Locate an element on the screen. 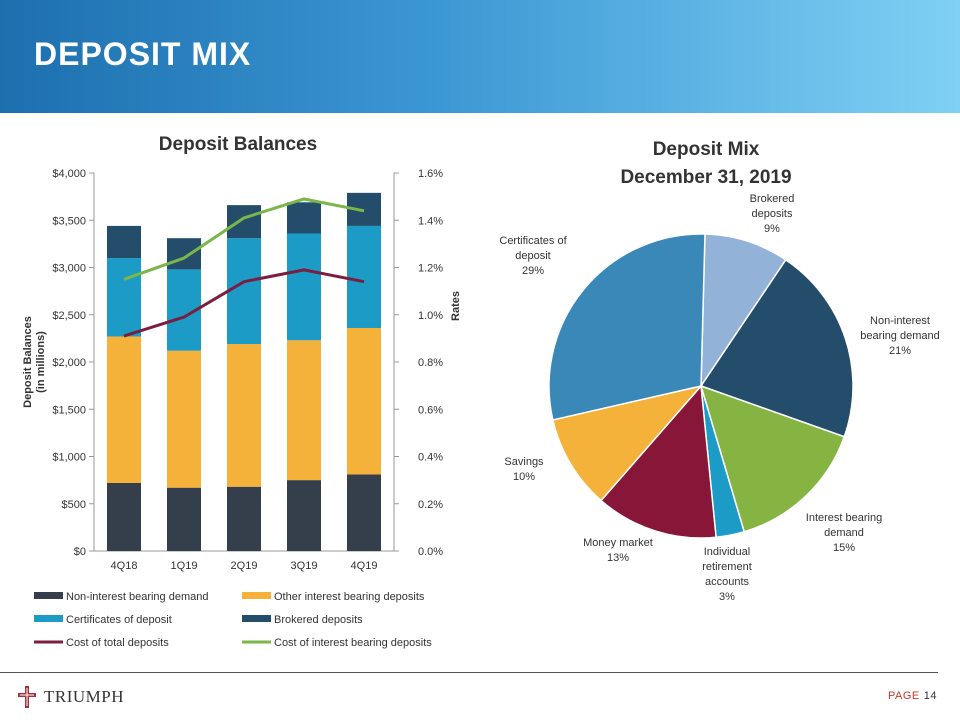  y2-tick-label: 0.6% is located at coordinates (430, 410).